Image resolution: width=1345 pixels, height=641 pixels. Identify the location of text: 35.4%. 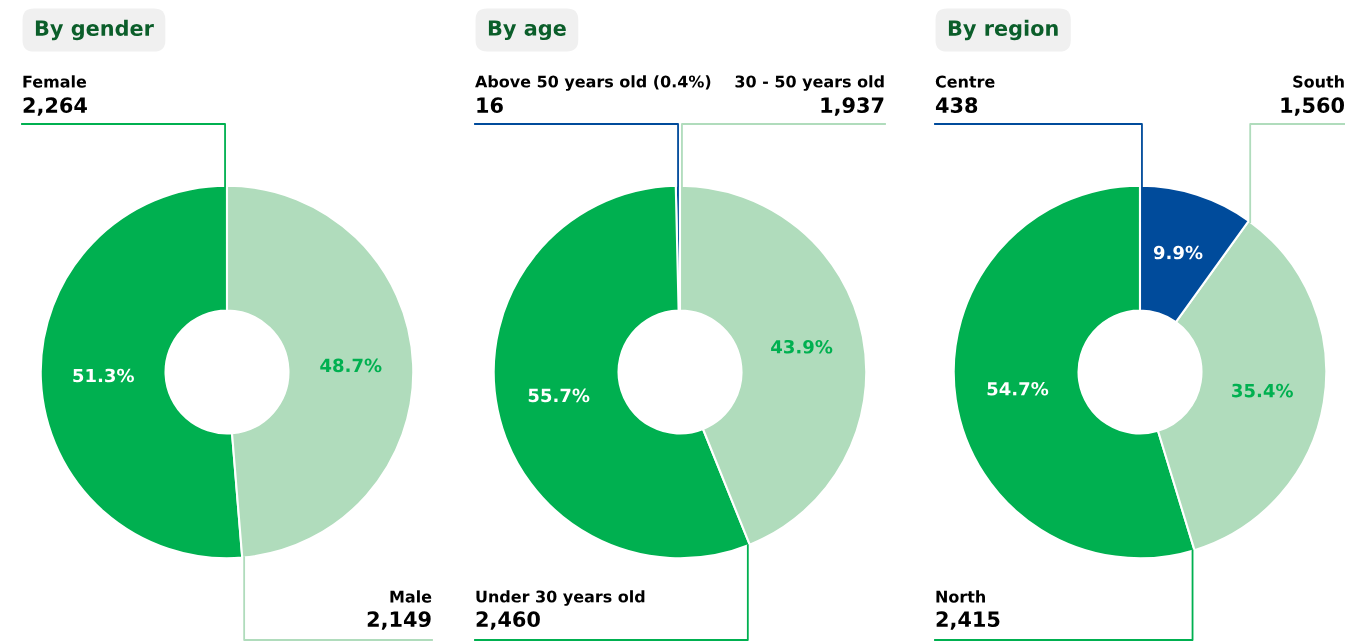
(1262, 390).